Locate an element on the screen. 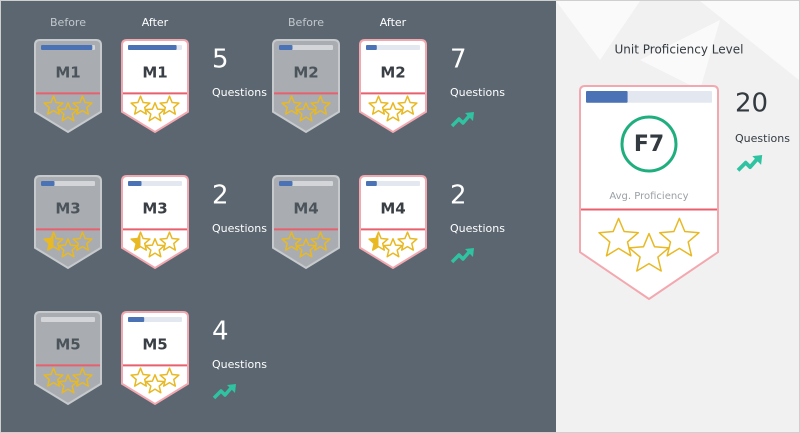 The image size is (800, 433). background-pattern is located at coordinates (677, 45).